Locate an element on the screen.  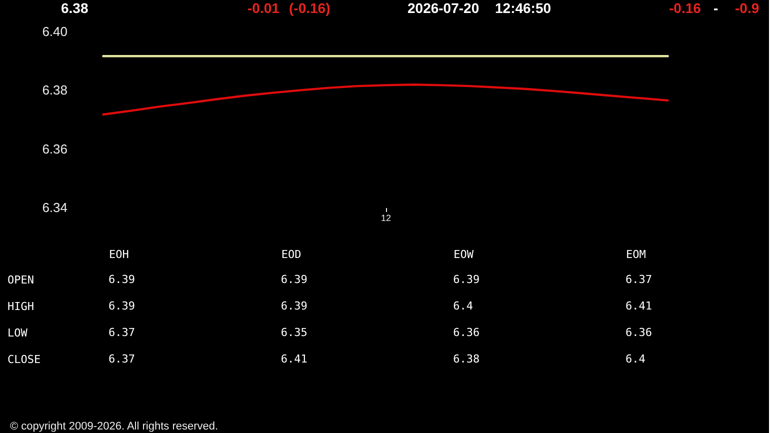
line-series is located at coordinates (385, 99).